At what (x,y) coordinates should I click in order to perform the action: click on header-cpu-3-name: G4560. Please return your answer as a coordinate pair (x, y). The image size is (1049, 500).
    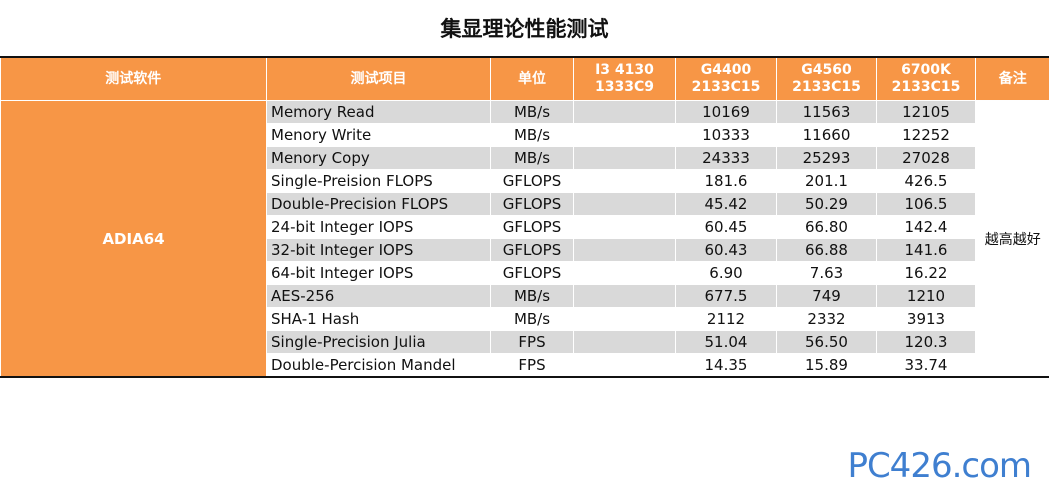
    Looking at the image, I should click on (826, 70).